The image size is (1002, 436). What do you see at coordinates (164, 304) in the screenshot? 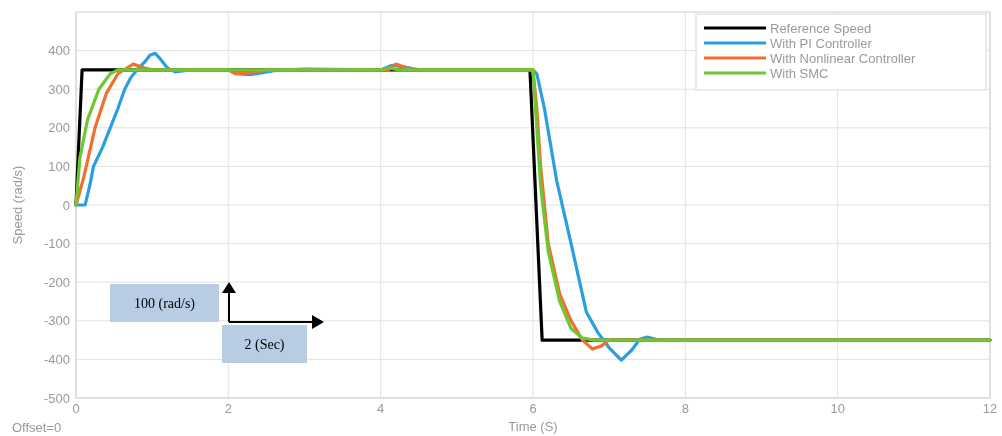
I see `annotation: 100 (rad/s)` at bounding box center [164, 304].